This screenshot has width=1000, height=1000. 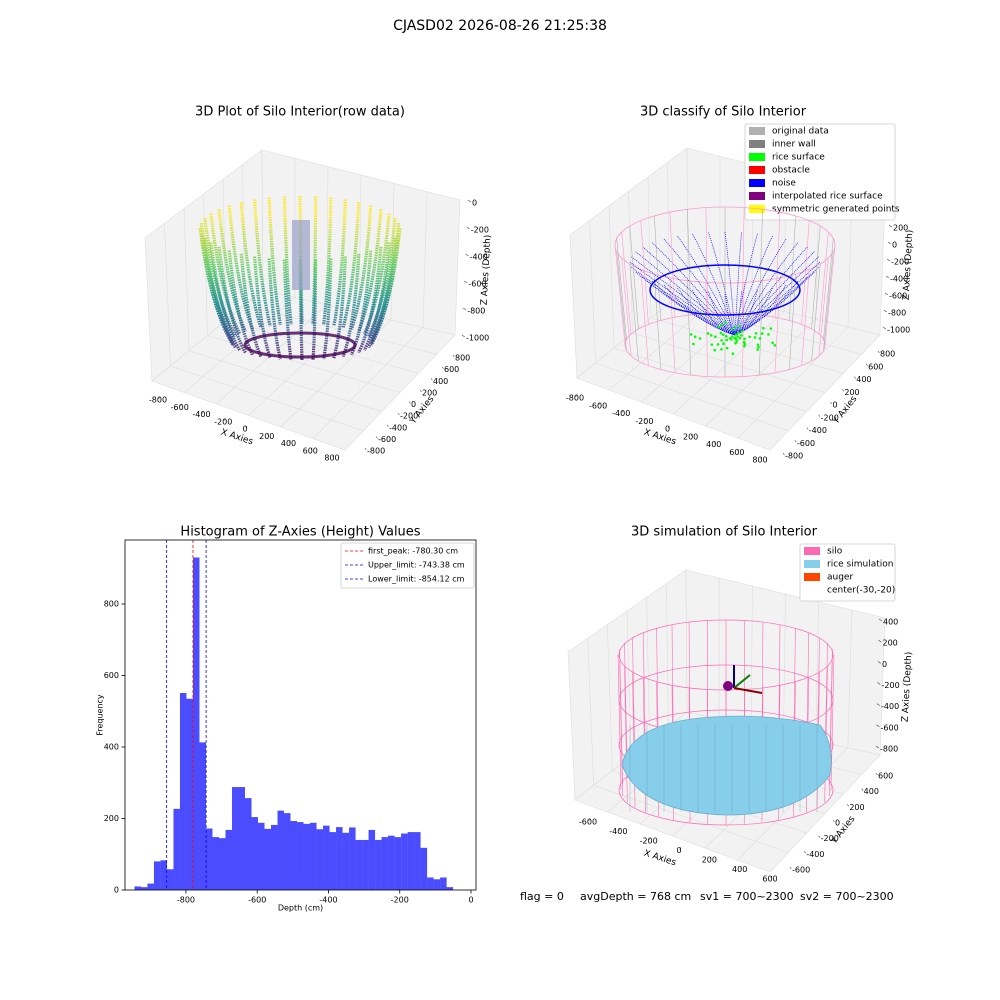 I want to click on legend-swatch, so click(x=812, y=551).